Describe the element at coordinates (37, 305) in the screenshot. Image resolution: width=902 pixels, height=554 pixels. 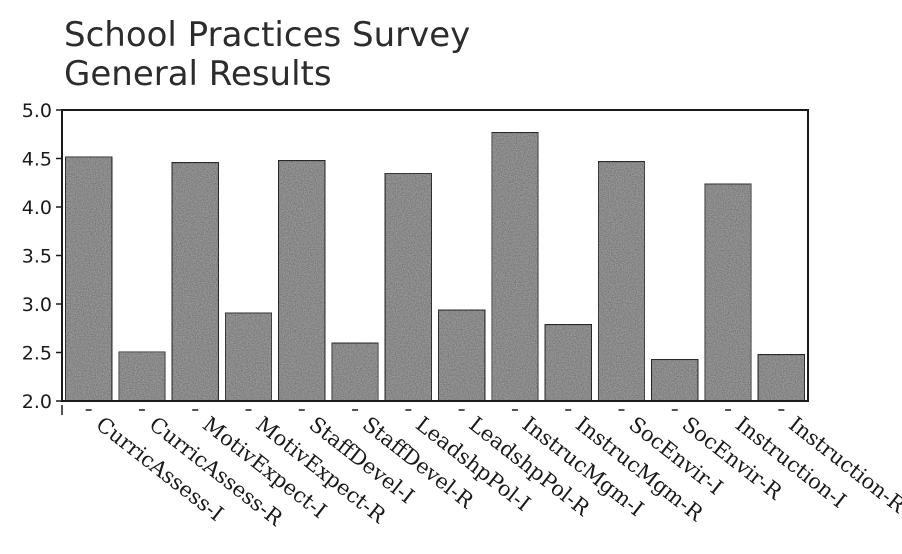
I see `y-tick-label: 3.0` at that location.